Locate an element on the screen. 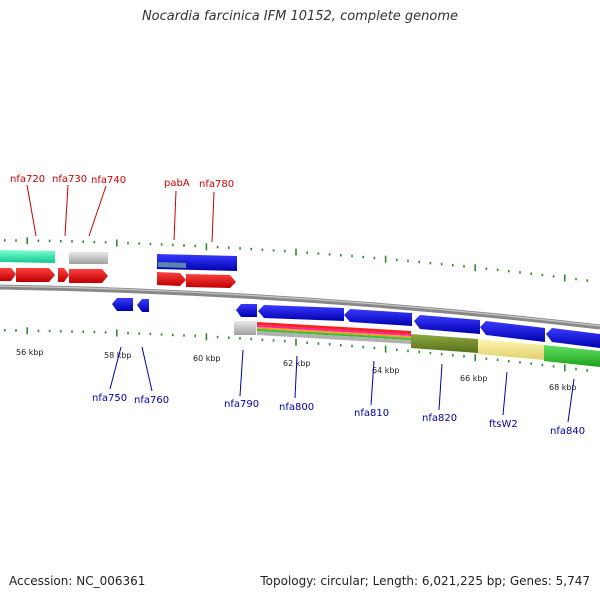 The image size is (600, 600). gene-label-nfa750: nfa750 is located at coordinates (109, 398).